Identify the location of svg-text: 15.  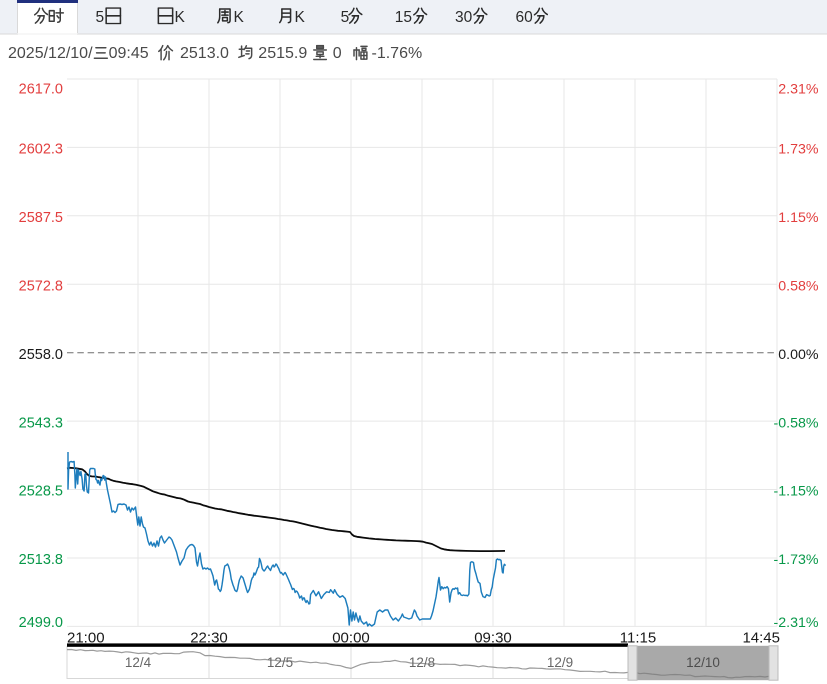
(403, 17).